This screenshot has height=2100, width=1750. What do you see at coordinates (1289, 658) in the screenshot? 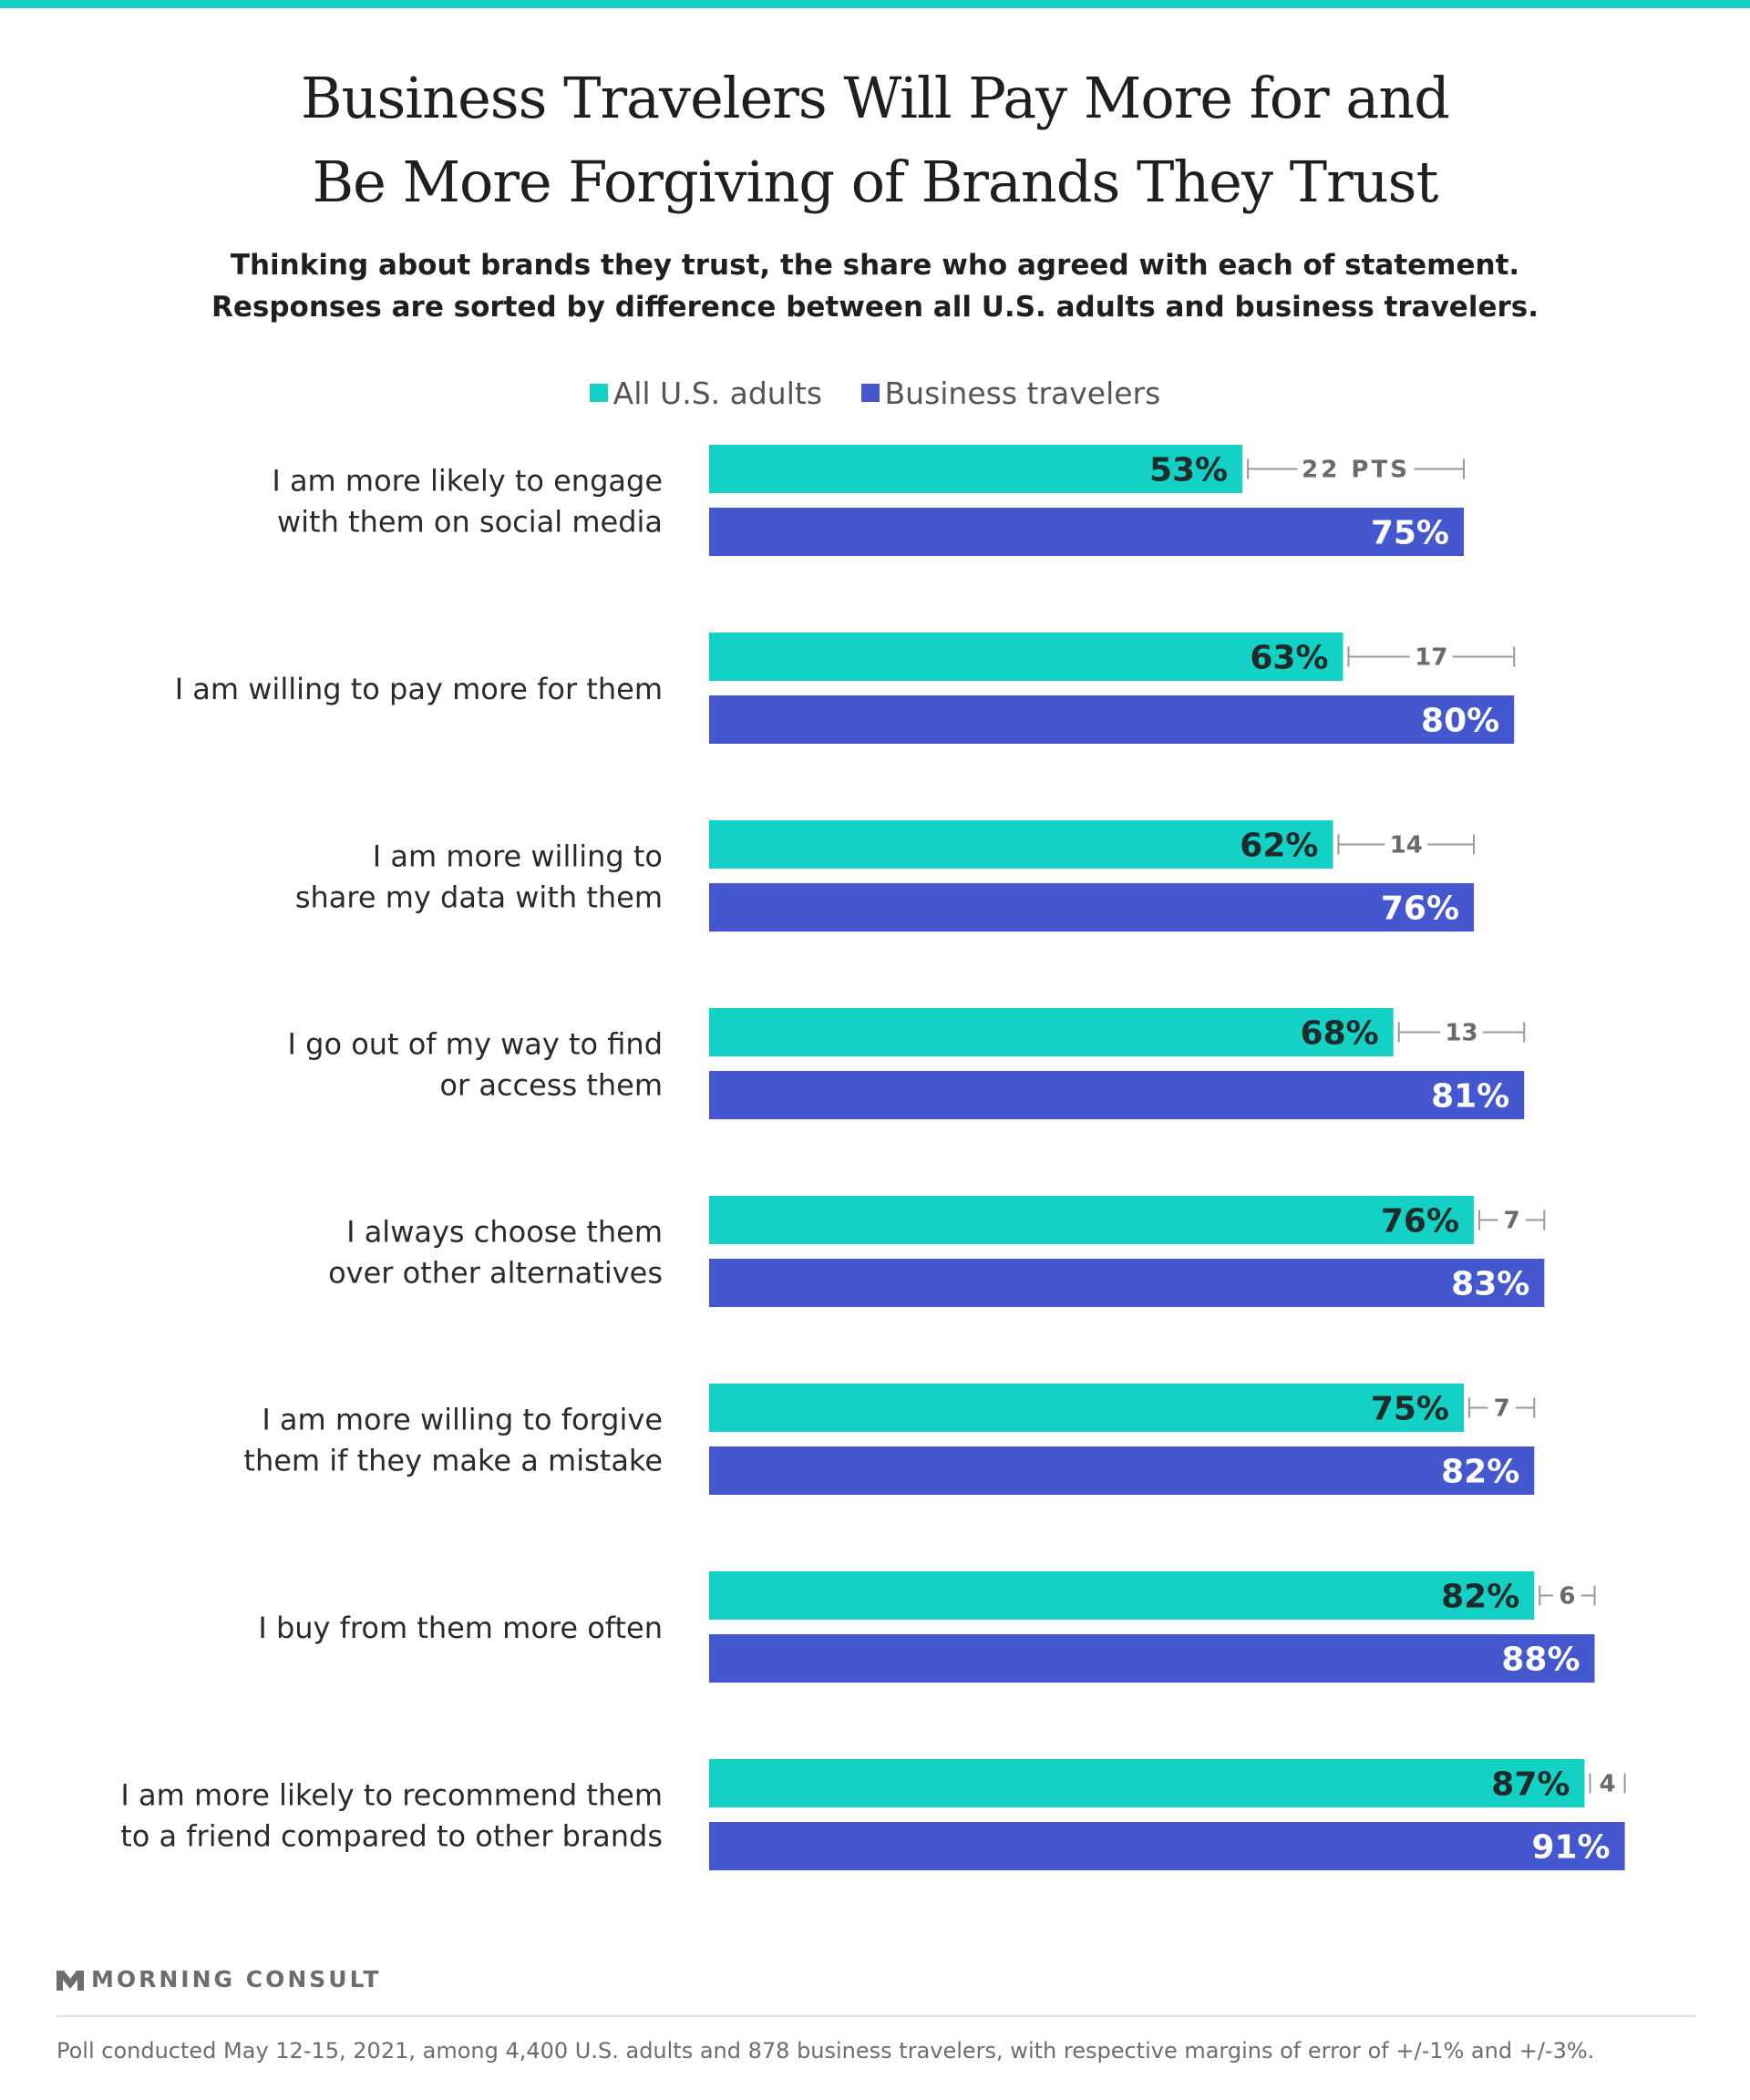
I see `value-label-adults: 63%` at bounding box center [1289, 658].